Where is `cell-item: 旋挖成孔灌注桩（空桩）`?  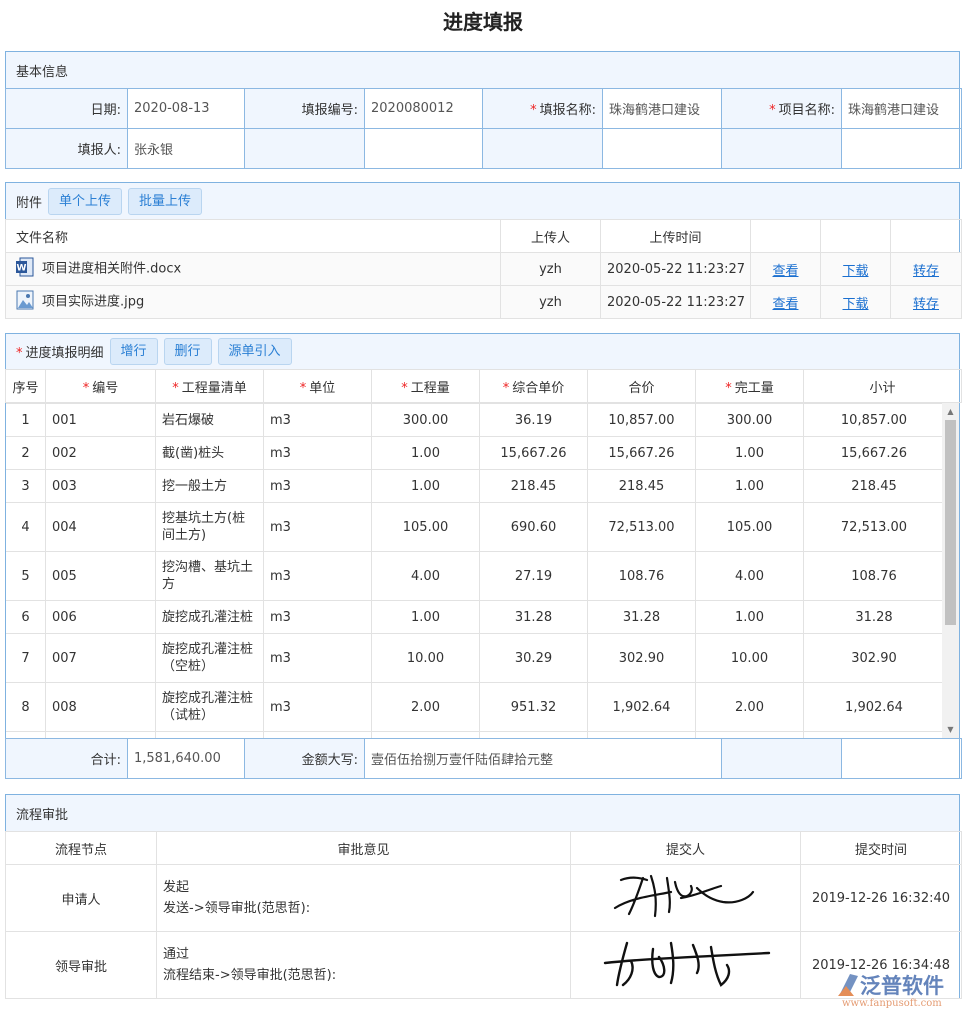 cell-item: 旋挖成孔灌注桩（空桩） is located at coordinates (209, 658).